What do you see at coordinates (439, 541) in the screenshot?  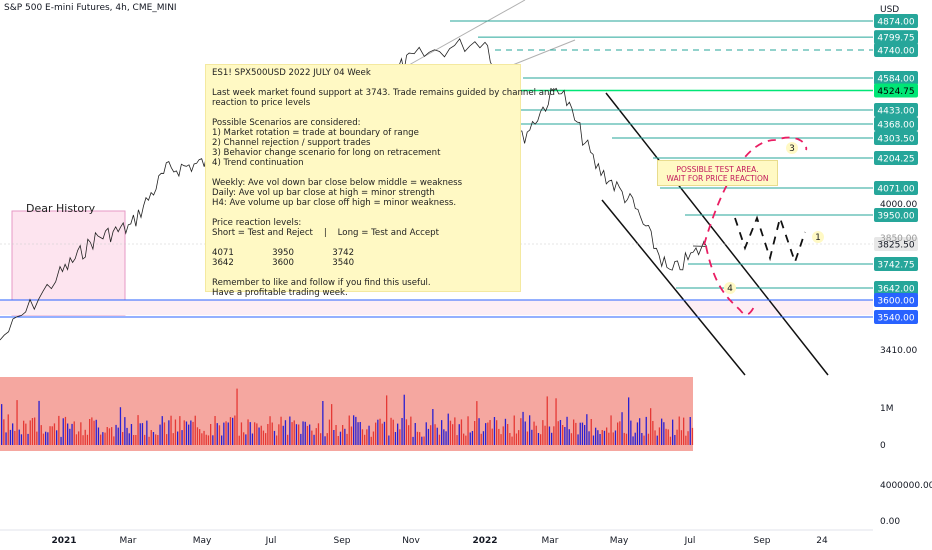 I see `x-axis-ticks: 2021 Mar May Jul Sep Nov 2022 Mar May Jul Sep 24` at bounding box center [439, 541].